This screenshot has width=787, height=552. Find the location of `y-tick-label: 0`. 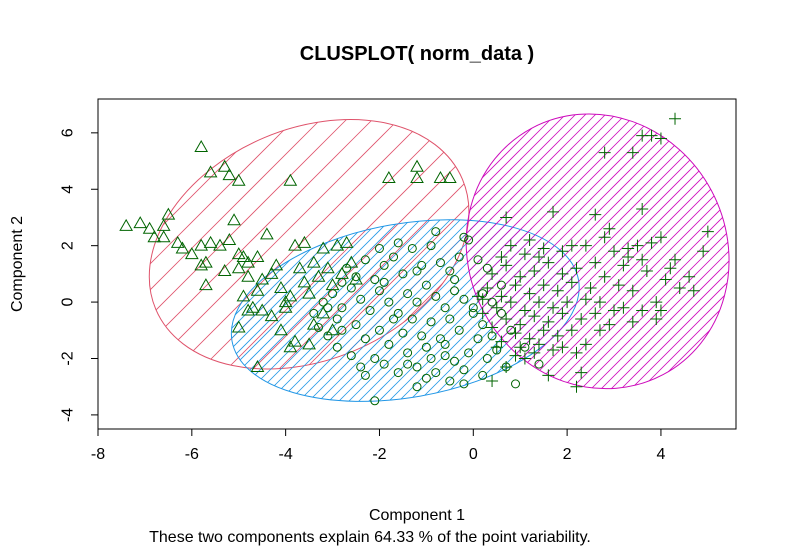

y-tick-label: 0 is located at coordinates (68, 302).